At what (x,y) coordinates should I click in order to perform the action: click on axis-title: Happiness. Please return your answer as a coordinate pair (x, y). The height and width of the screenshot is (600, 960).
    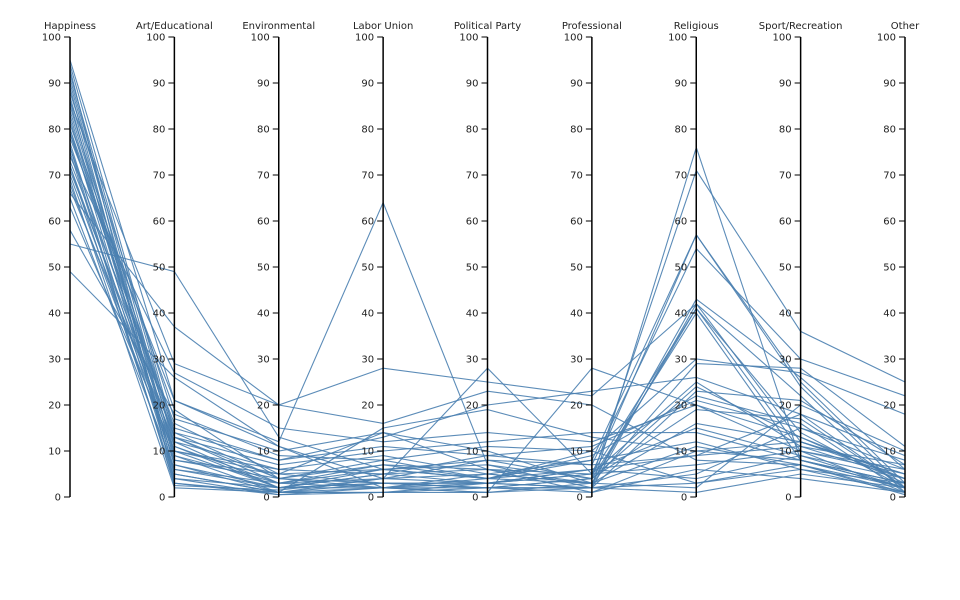
    Looking at the image, I should click on (70, 26).